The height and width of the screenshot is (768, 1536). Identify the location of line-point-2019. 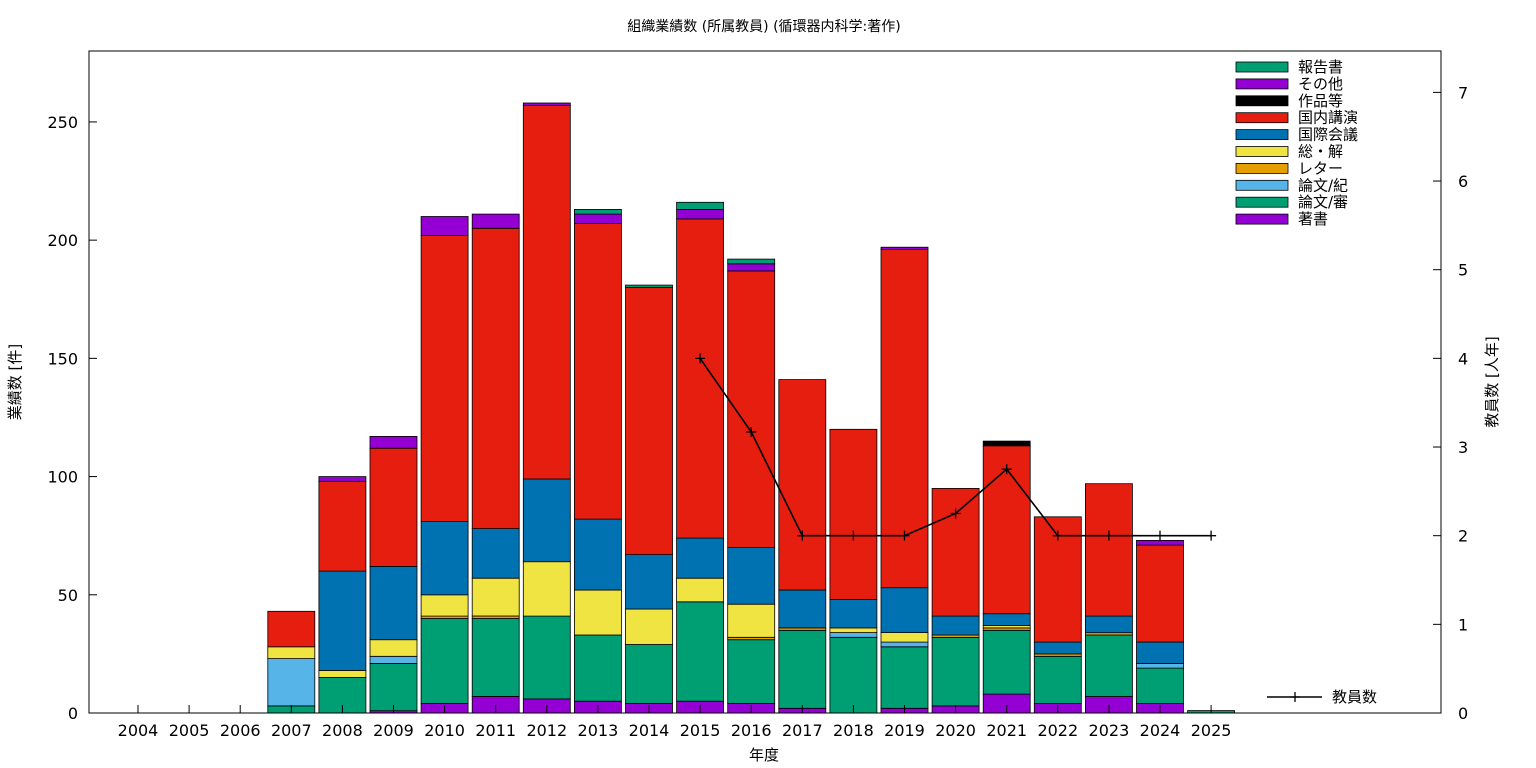
(904, 535).